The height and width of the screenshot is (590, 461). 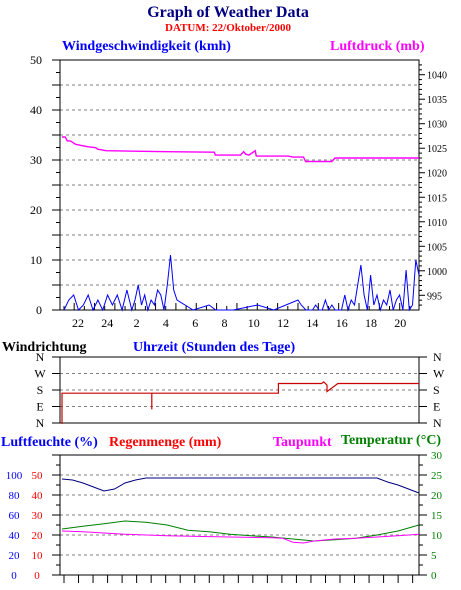 I want to click on right-tick-label: 1025, so click(x=437, y=149).